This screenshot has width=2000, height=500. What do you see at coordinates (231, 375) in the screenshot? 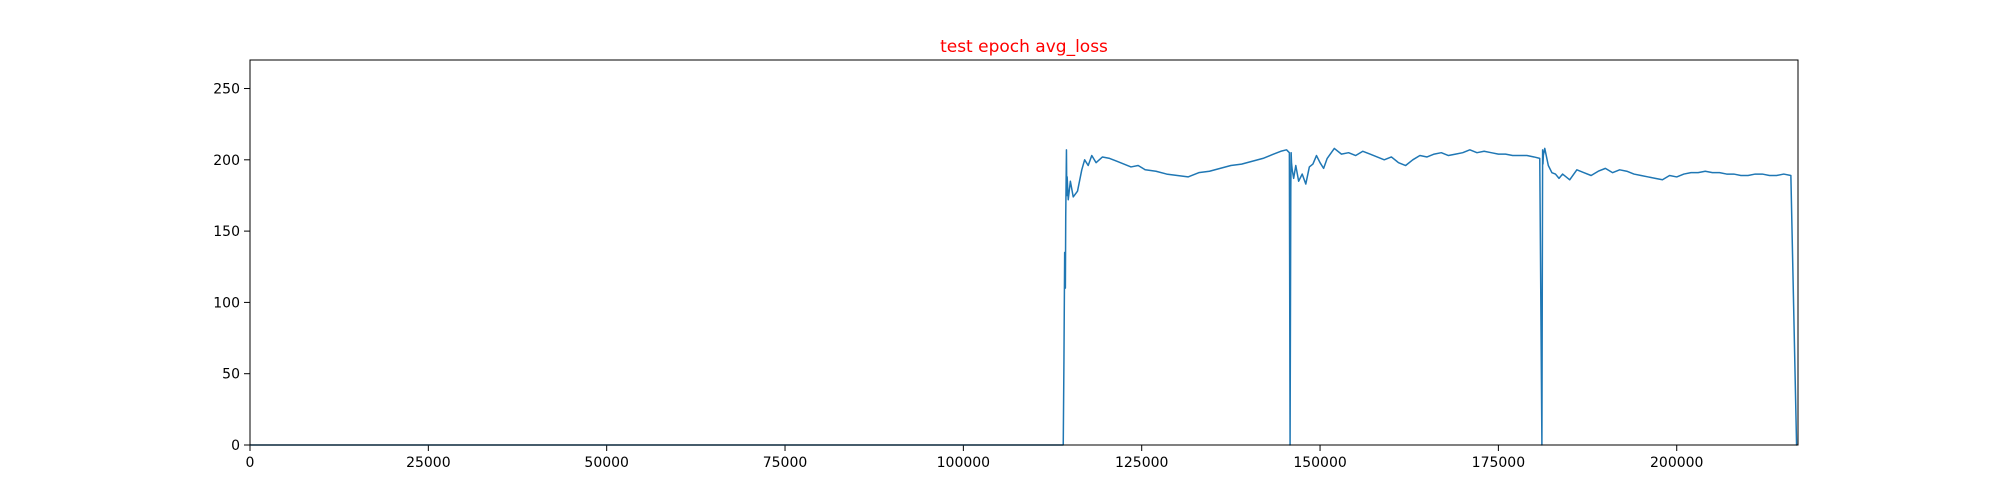
I see `y-tick-label: 50` at bounding box center [231, 375].